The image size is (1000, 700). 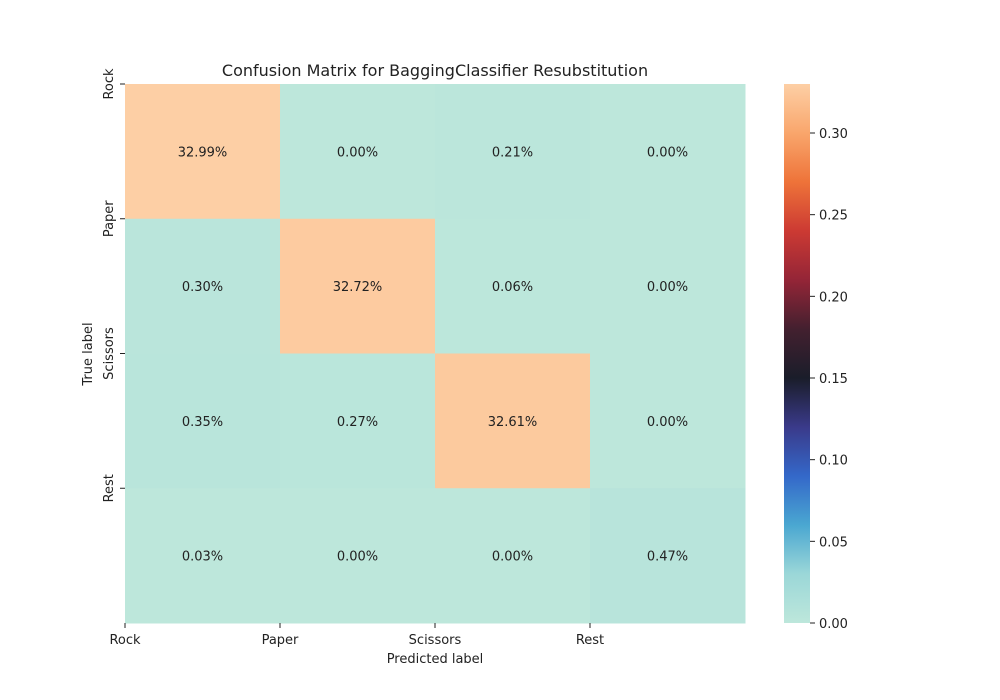 I want to click on x-axis-ticks: Rock Paper Scissors Rest, so click(x=356, y=635).